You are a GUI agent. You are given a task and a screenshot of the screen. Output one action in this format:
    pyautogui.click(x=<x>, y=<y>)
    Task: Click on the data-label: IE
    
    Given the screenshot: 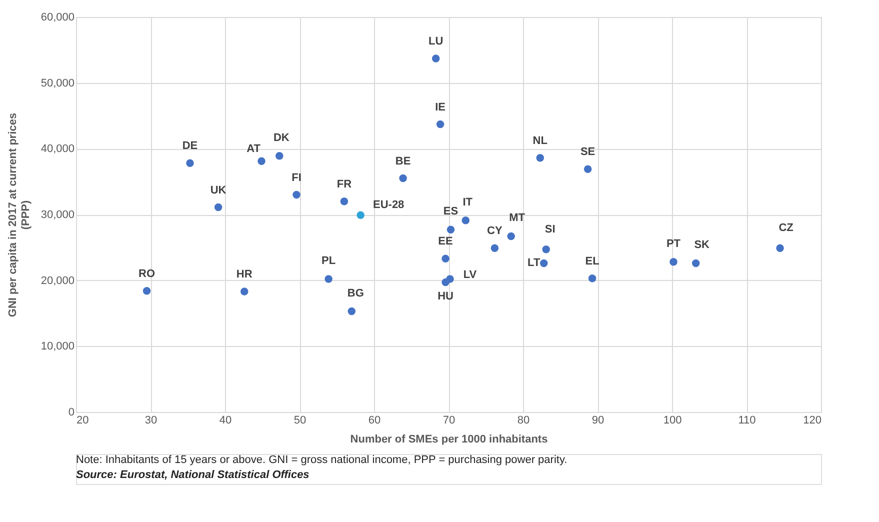 What is the action you would take?
    pyautogui.click(x=440, y=107)
    